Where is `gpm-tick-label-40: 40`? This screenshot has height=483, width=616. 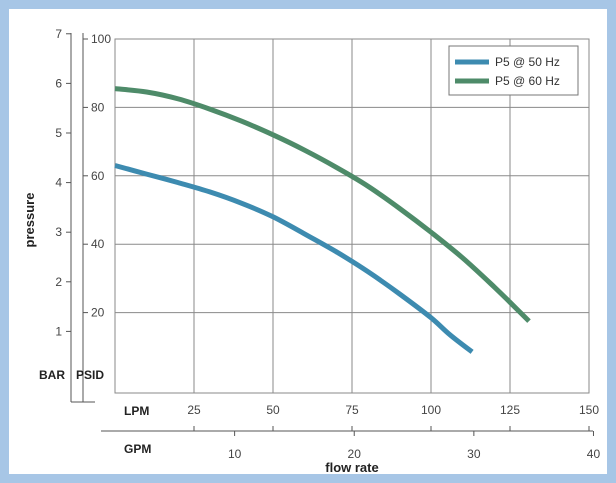
gpm-tick-label-40: 40 is located at coordinates (594, 454).